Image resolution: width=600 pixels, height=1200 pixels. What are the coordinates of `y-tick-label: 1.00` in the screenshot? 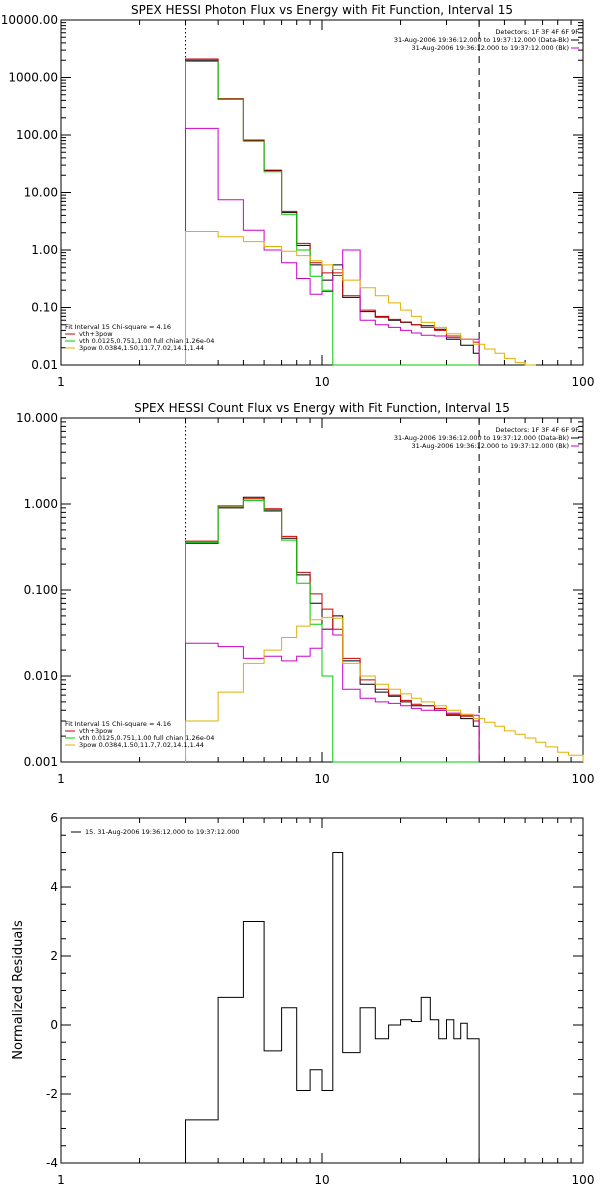 It's located at (44, 250).